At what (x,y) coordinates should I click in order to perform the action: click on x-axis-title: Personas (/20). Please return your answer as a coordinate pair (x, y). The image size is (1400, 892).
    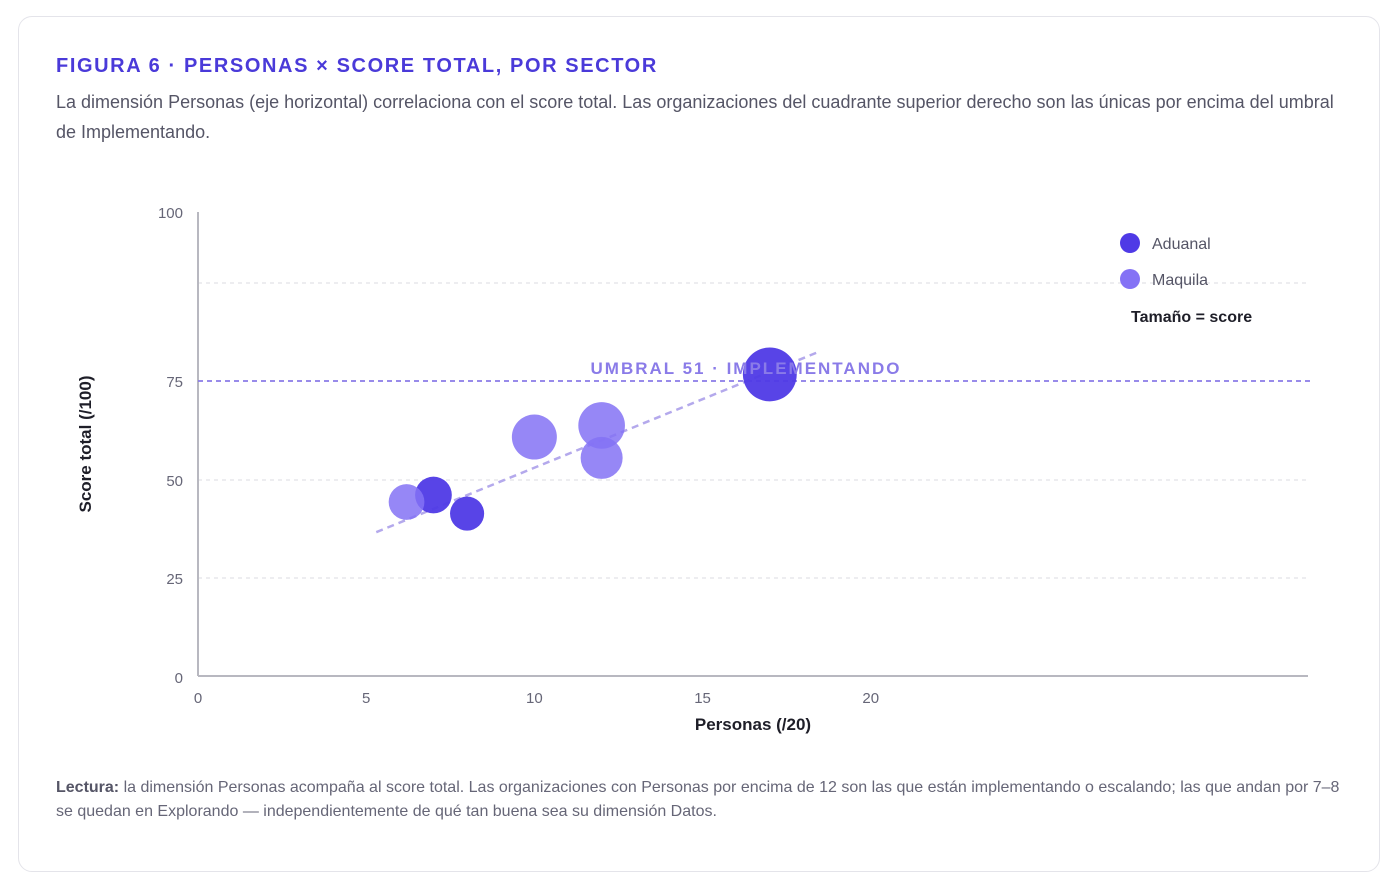
    Looking at the image, I should click on (753, 724).